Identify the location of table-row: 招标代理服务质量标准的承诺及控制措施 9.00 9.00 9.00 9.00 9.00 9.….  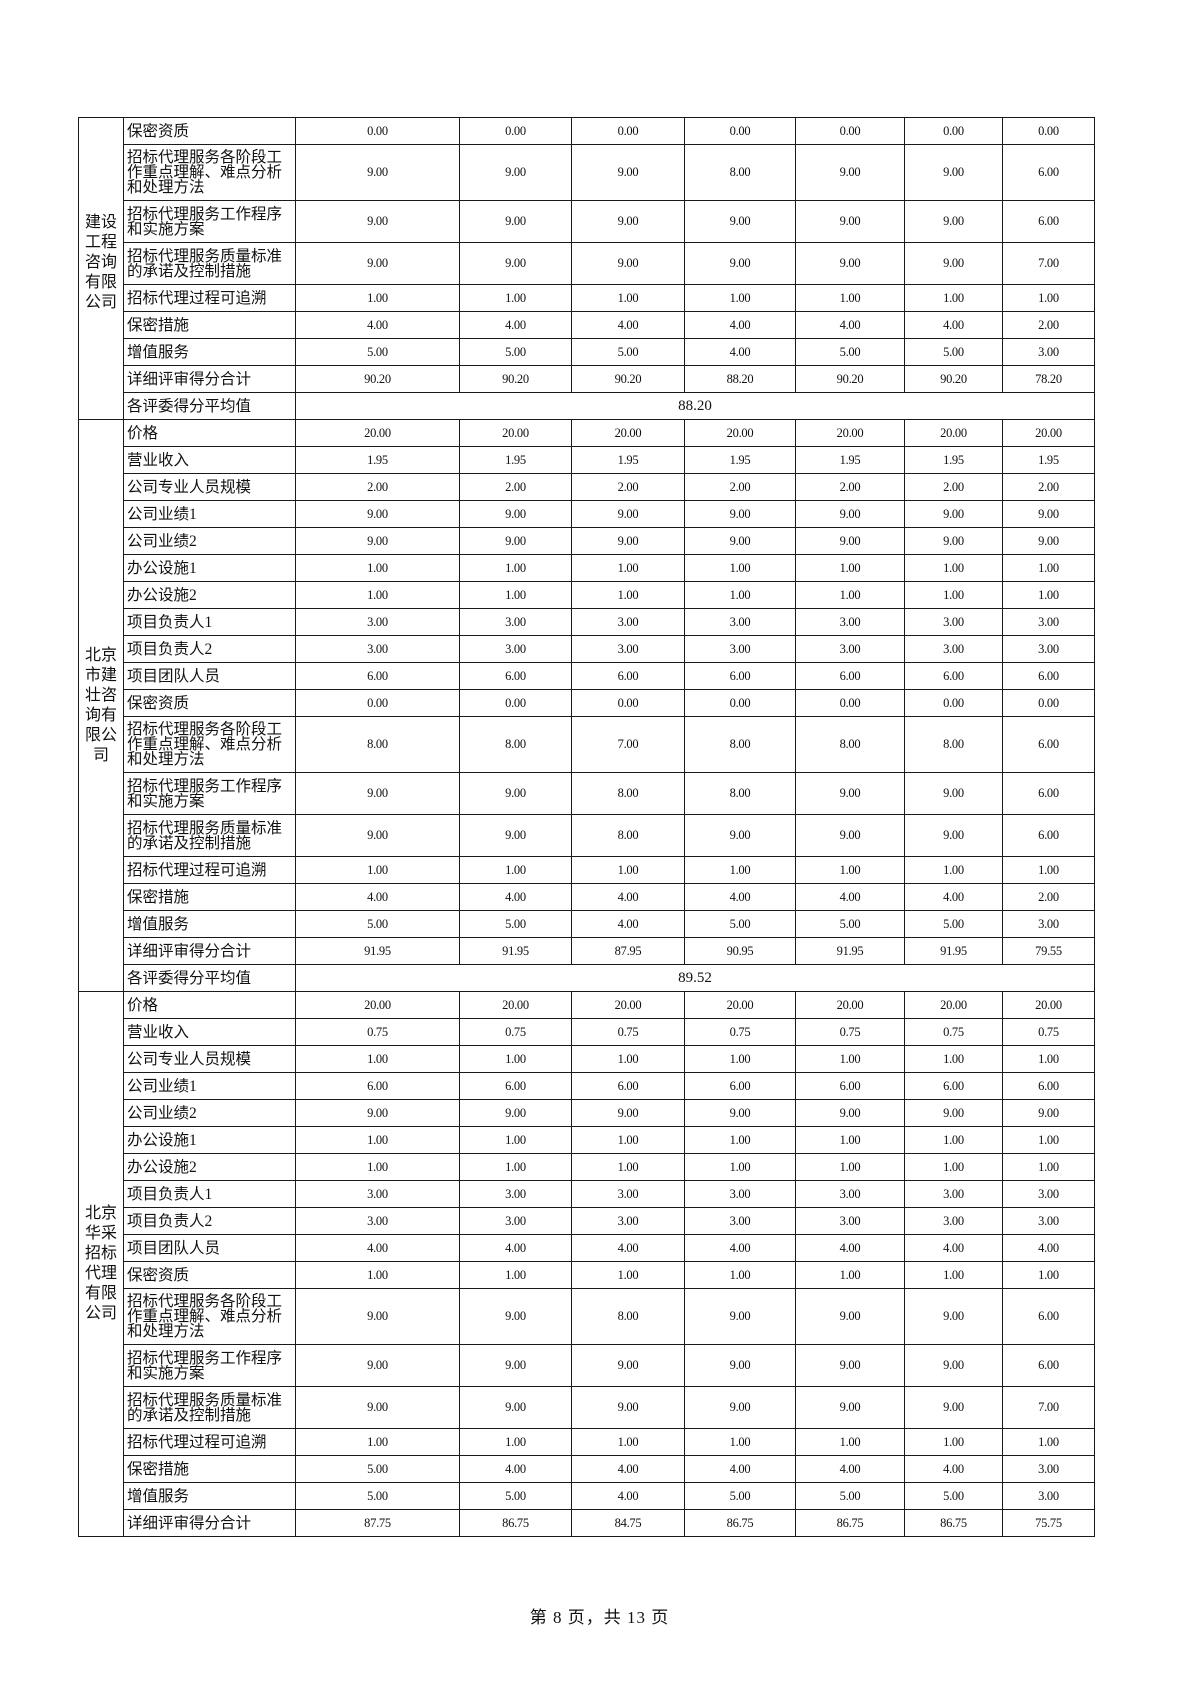
(587, 263).